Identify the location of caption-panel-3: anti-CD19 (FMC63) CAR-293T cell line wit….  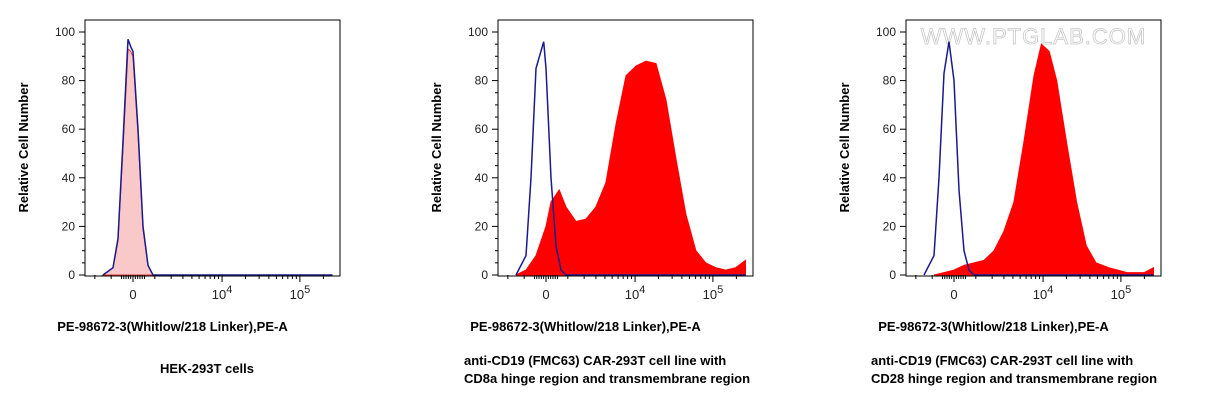
(1014, 369).